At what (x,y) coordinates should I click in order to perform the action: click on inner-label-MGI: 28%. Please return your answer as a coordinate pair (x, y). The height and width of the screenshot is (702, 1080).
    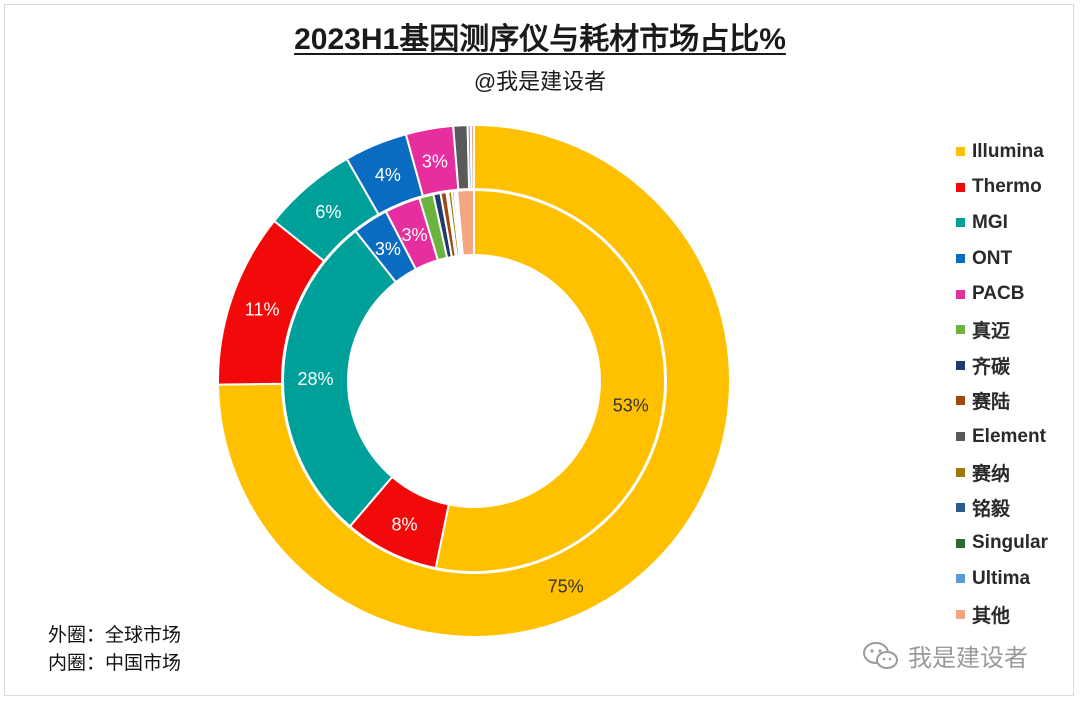
    Looking at the image, I should click on (316, 379).